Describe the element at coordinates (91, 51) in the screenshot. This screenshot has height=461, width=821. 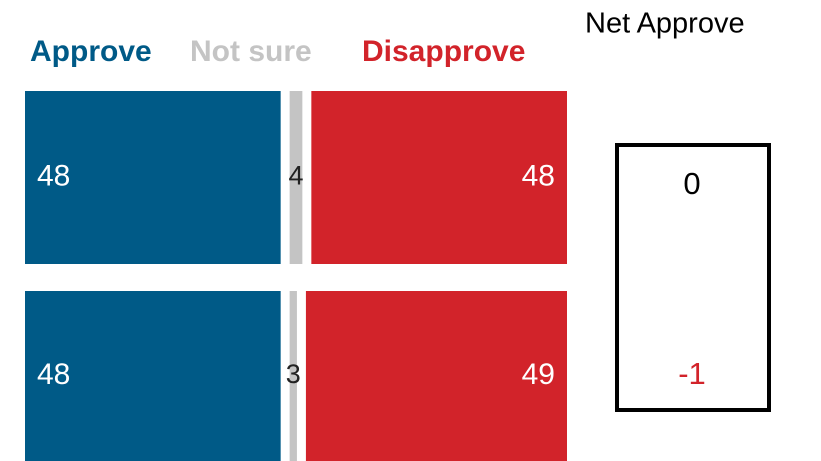
I see `legend-label: Approve` at that location.